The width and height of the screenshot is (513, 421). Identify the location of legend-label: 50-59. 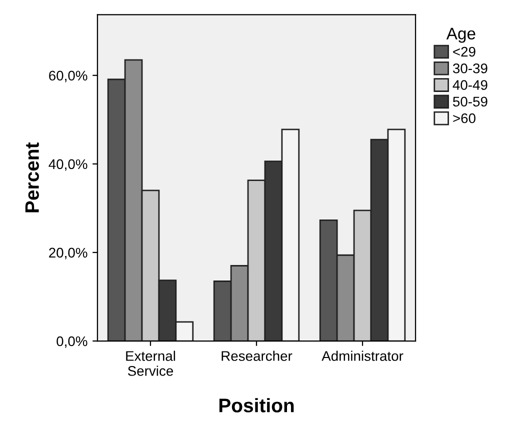
(470, 101).